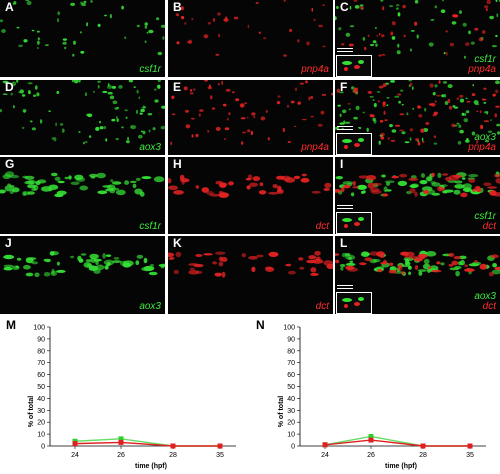 The width and height of the screenshot is (500, 474). What do you see at coordinates (289, 328) in the screenshot?
I see `y-tick-label: 100` at bounding box center [289, 328].